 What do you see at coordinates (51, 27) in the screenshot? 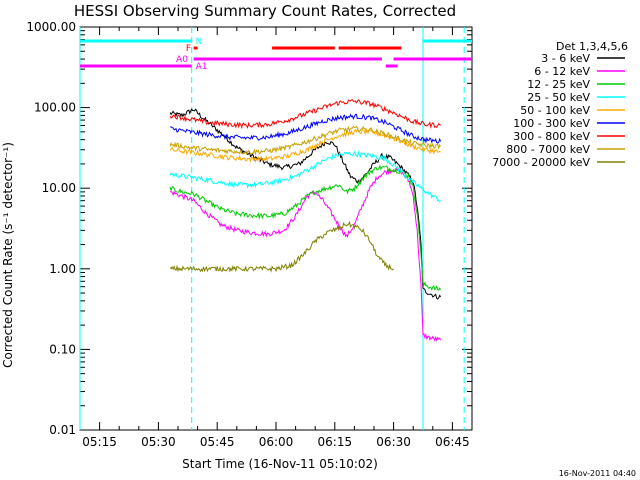
I see `y-tick-label: 1000.00` at bounding box center [51, 27].